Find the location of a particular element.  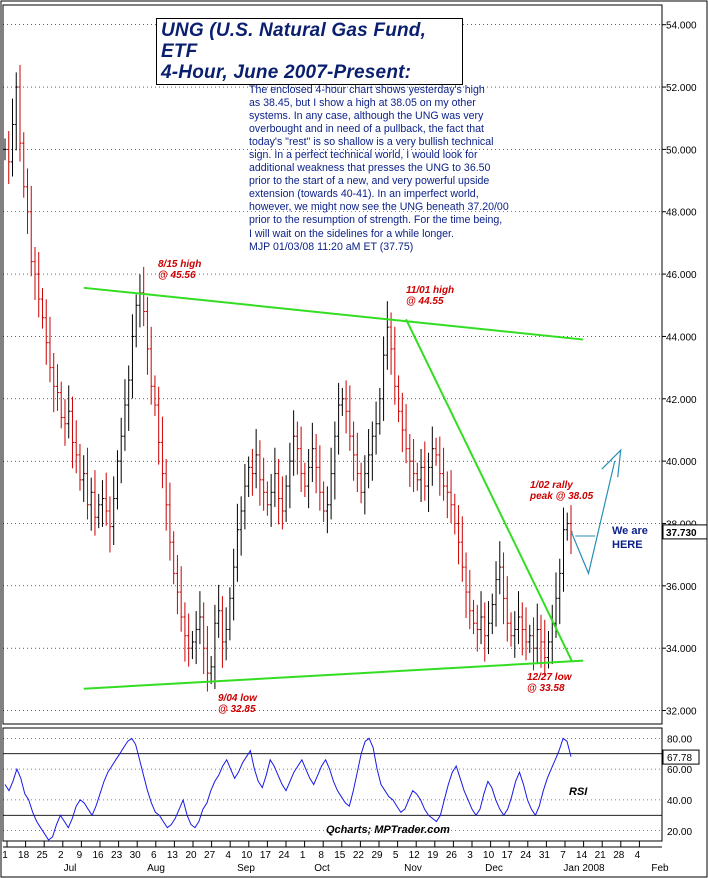

x-tick-label: 8 is located at coordinates (321, 855).